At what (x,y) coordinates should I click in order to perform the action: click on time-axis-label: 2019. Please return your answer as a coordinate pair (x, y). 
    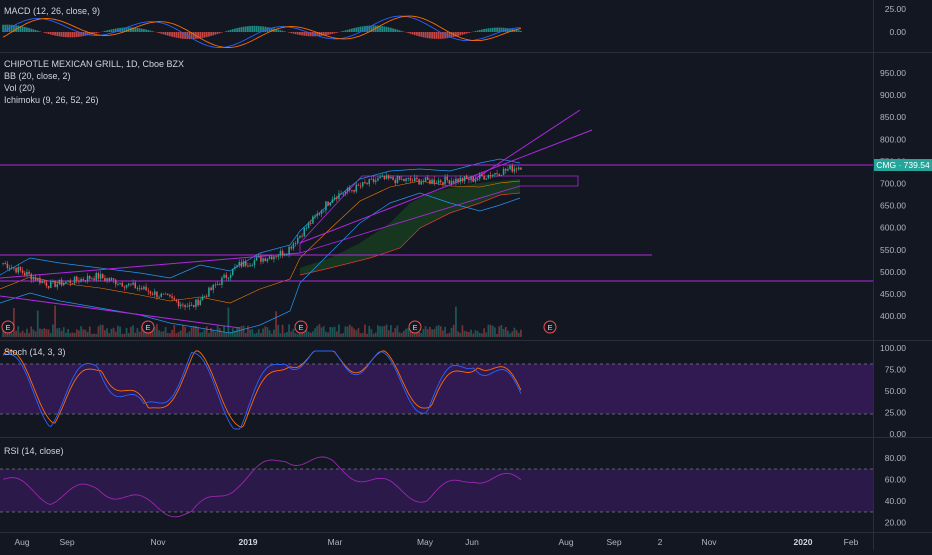
    Looking at the image, I should click on (248, 542).